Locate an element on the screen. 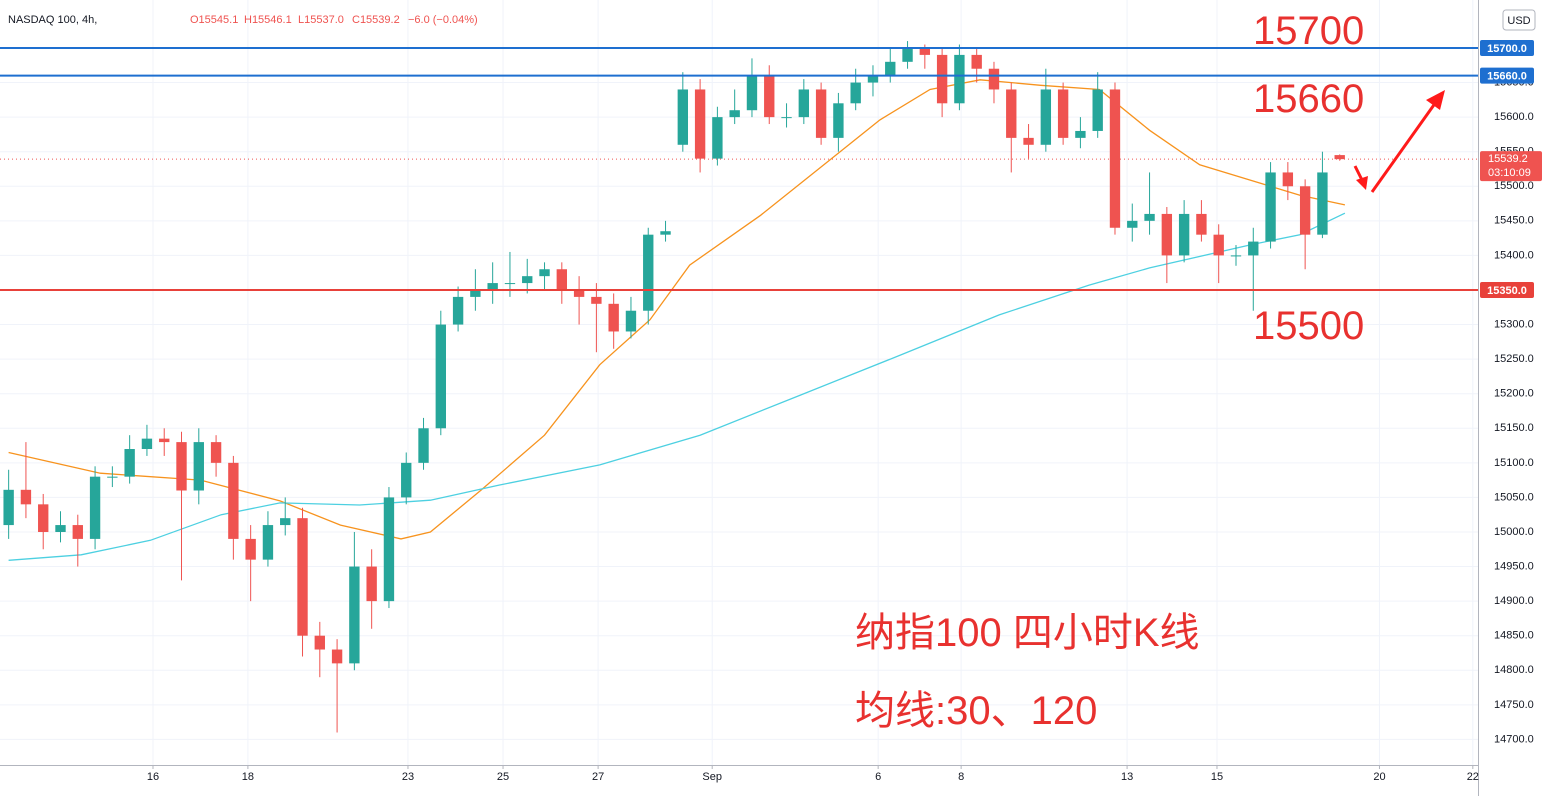 The image size is (1559, 796). currency: USD is located at coordinates (1518, 21).